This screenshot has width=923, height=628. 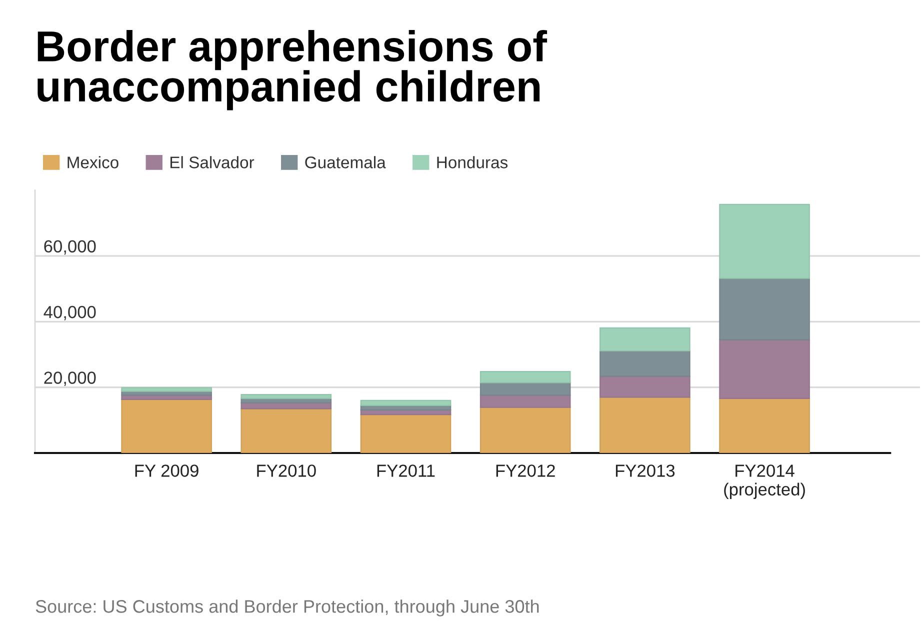 What do you see at coordinates (764, 481) in the screenshot?
I see `x-tick-label: FY2014 (projected)` at bounding box center [764, 481].